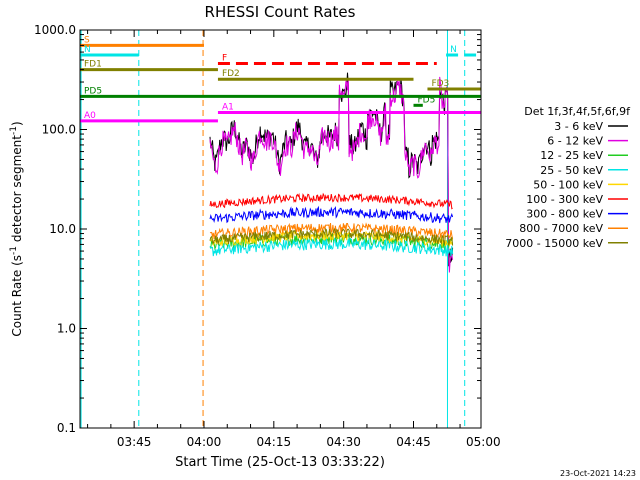 This screenshot has width=640, height=480. I want to click on legend-label: 7000 - 15000 keV, so click(554, 243).